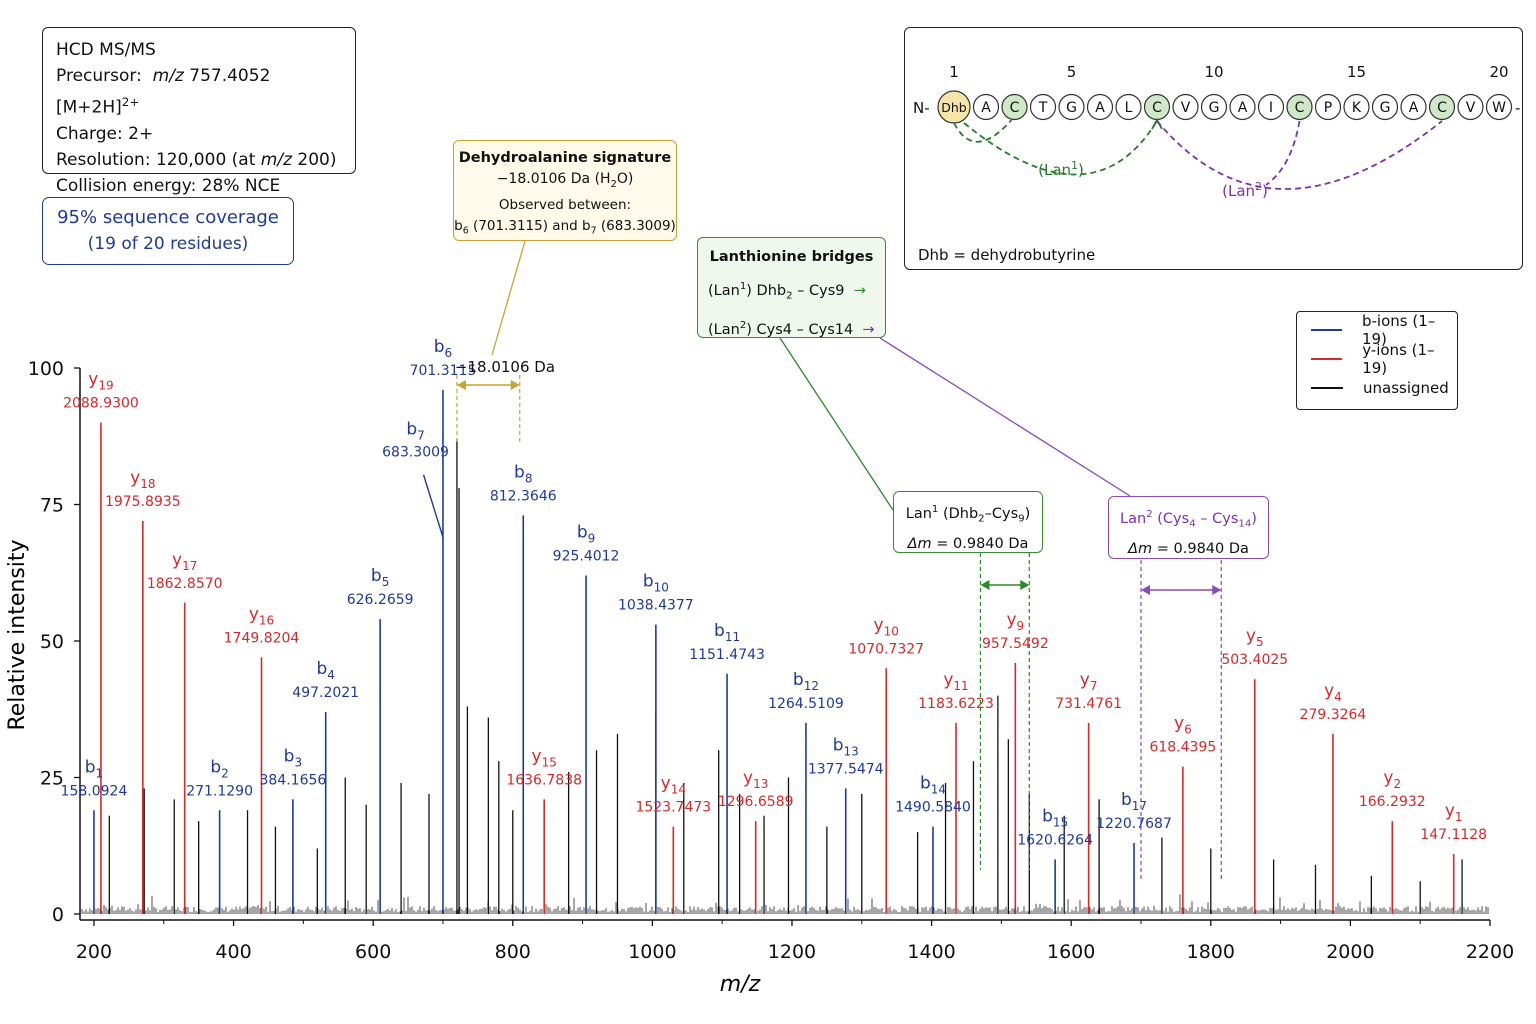 The image size is (1536, 1024). Describe the element at coordinates (806, 704) in the screenshot. I see `b-ion-mz: 1264.5109` at that location.